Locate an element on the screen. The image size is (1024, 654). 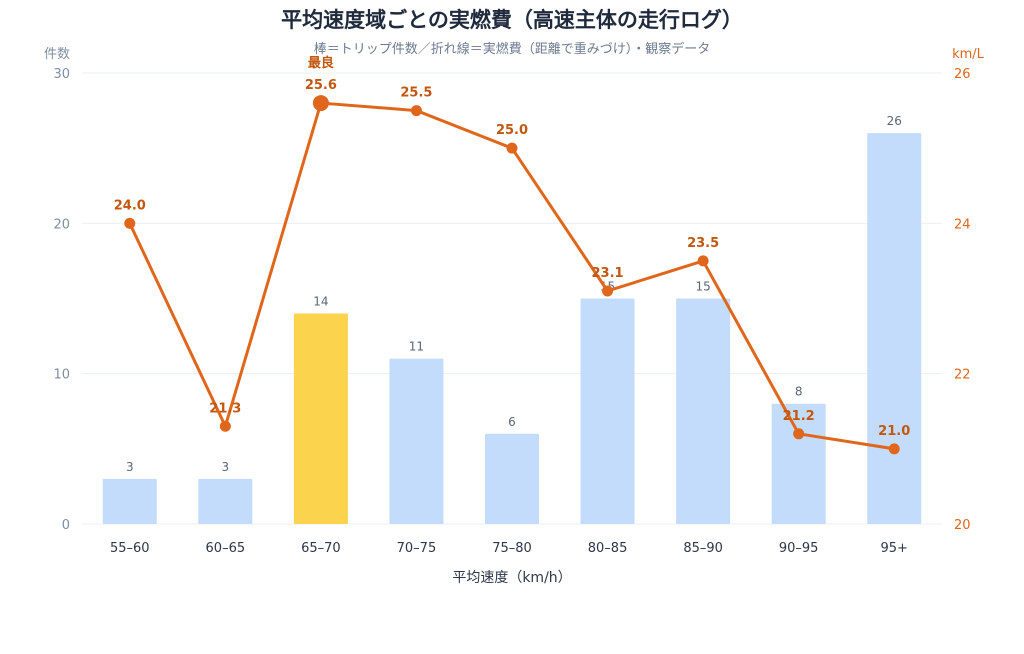
line-value-label: 21.2 is located at coordinates (799, 416).